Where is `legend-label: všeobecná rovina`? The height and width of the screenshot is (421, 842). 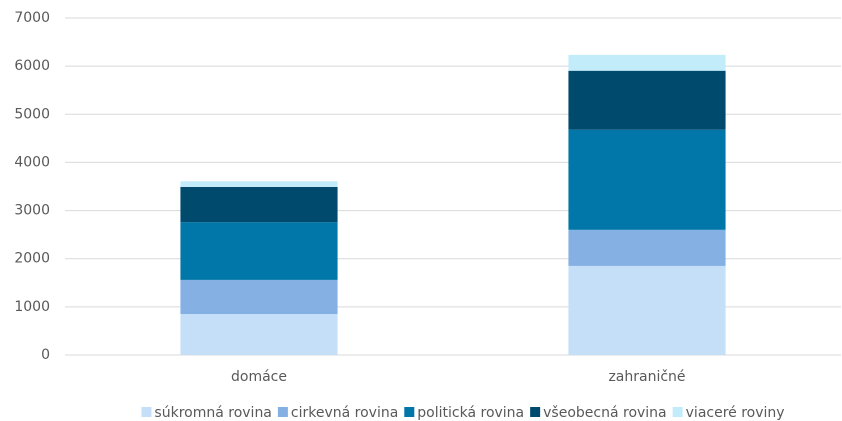
legend-label: všeobecná rovina is located at coordinates (605, 413).